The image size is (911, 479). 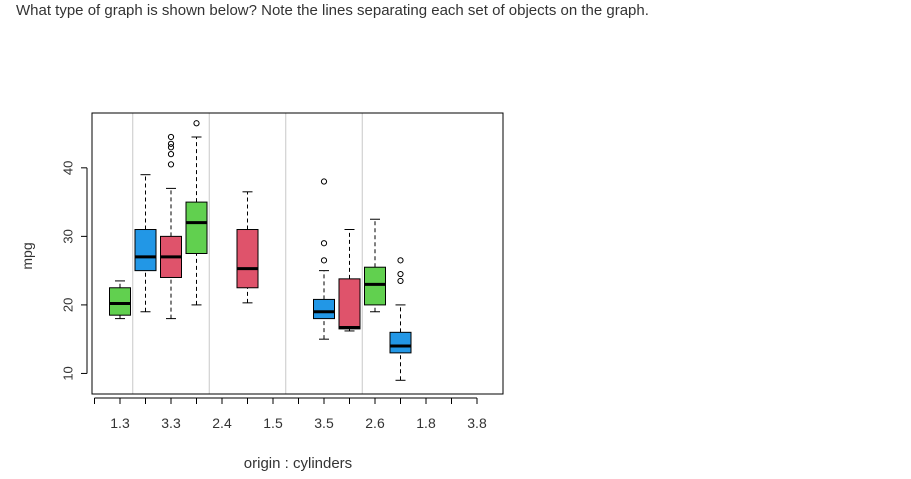 I want to click on x-tick-label: 2.6, so click(x=375, y=423).